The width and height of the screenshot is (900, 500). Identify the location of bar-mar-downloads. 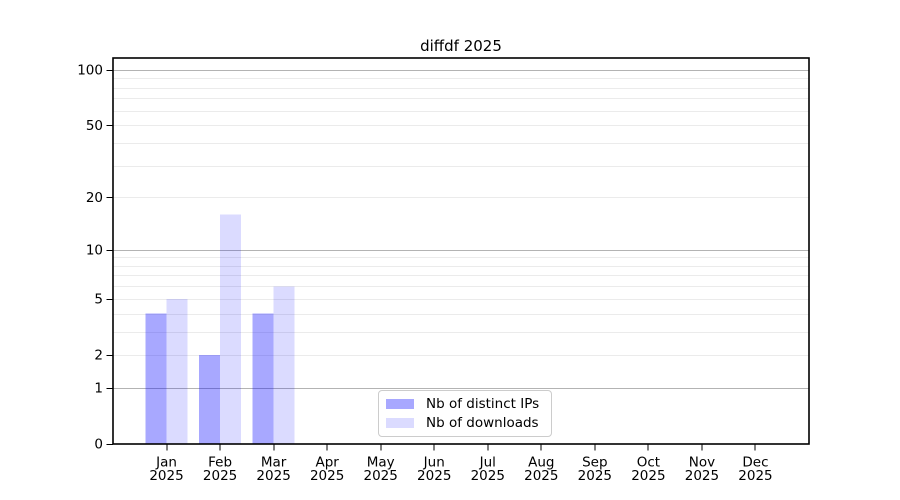
(284, 365).